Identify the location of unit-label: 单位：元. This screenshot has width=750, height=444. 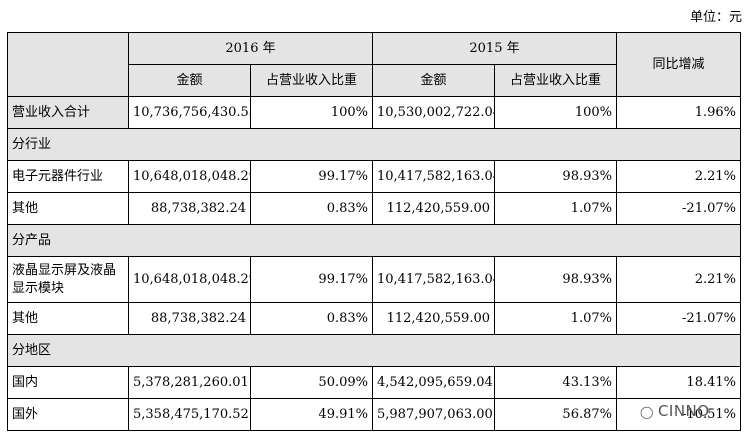
(715, 17).